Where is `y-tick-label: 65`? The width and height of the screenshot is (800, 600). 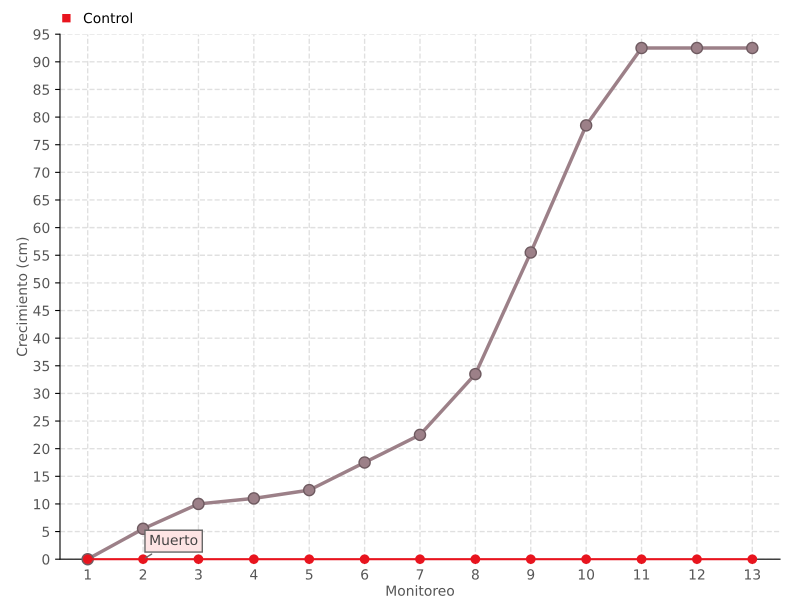 y-tick-label: 65 is located at coordinates (42, 200).